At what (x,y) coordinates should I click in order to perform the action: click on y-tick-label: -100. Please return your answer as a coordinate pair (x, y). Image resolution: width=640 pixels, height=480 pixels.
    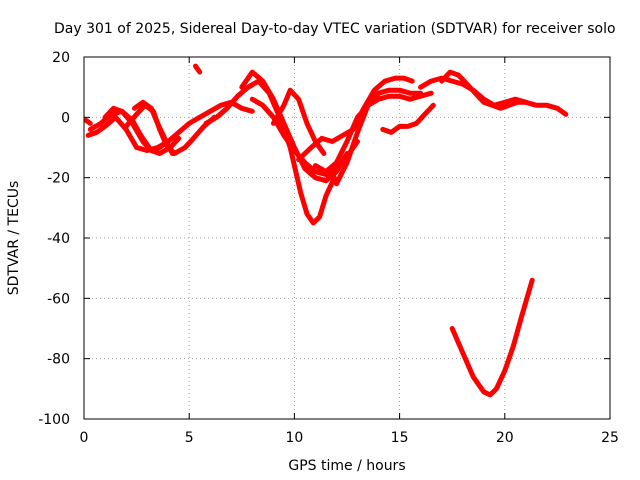
    Looking at the image, I should click on (54, 420).